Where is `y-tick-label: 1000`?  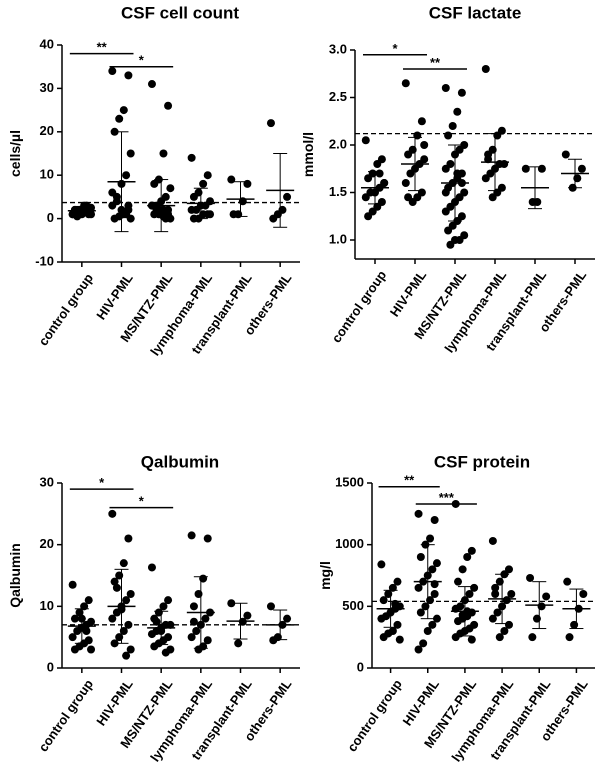 y-tick-label: 1000 is located at coordinates (349, 543).